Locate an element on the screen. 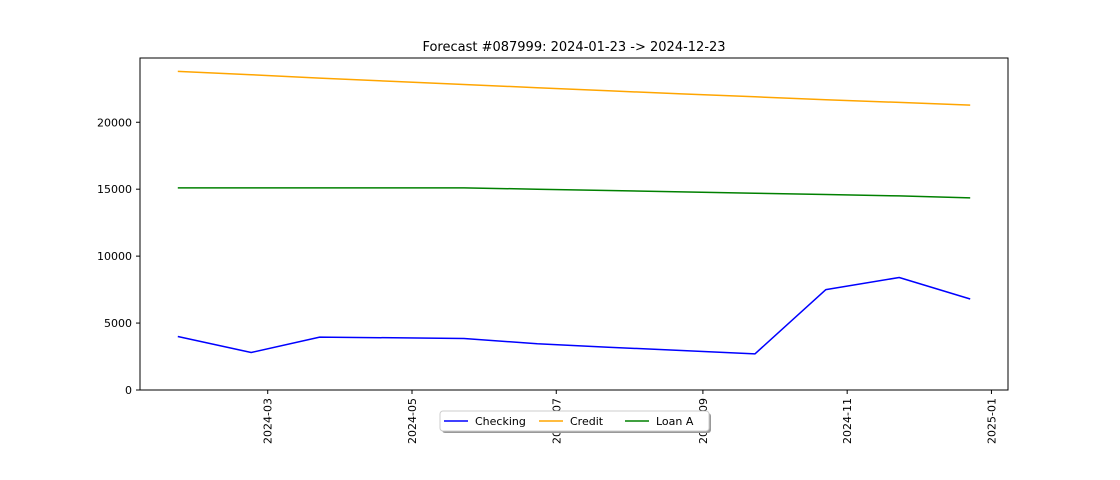 Image resolution: width=1120 pixels, height=480 pixels. legend-label: Loan A is located at coordinates (675, 421).